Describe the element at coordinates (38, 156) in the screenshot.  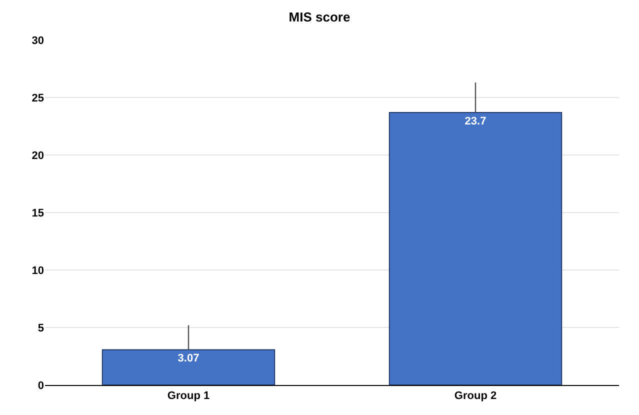
I see `y-tick-label: 20` at that location.